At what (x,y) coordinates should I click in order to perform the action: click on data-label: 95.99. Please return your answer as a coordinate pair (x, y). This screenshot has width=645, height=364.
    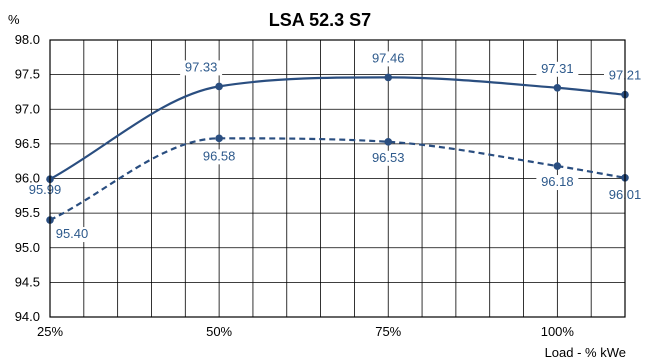
    Looking at the image, I should click on (45, 189).